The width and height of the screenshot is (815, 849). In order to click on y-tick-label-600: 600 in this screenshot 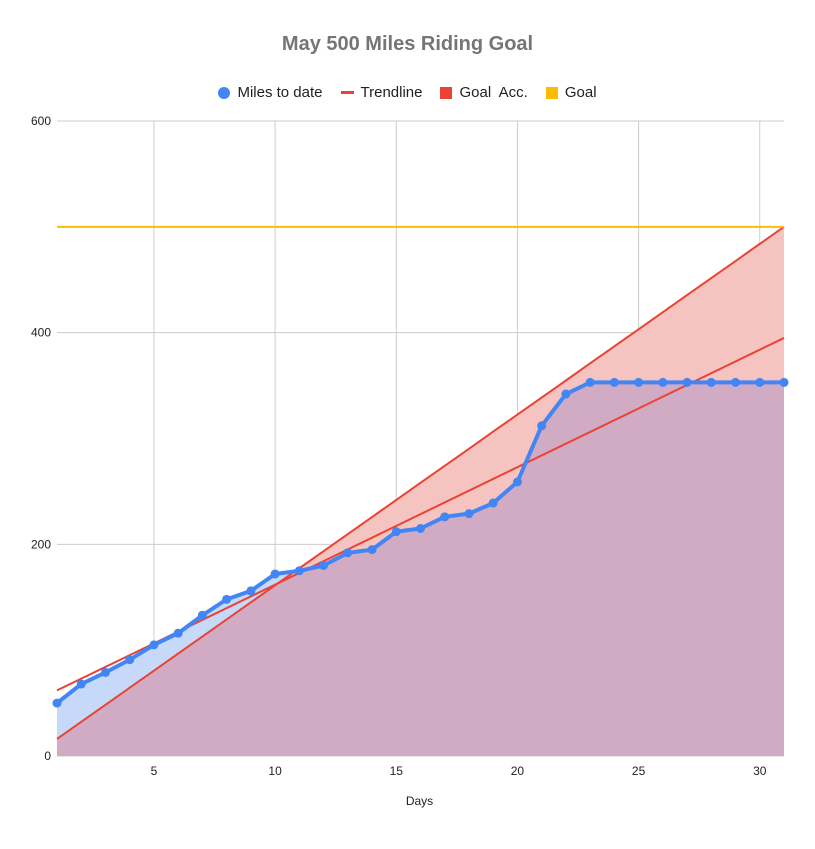, I will do `click(41, 121)`.